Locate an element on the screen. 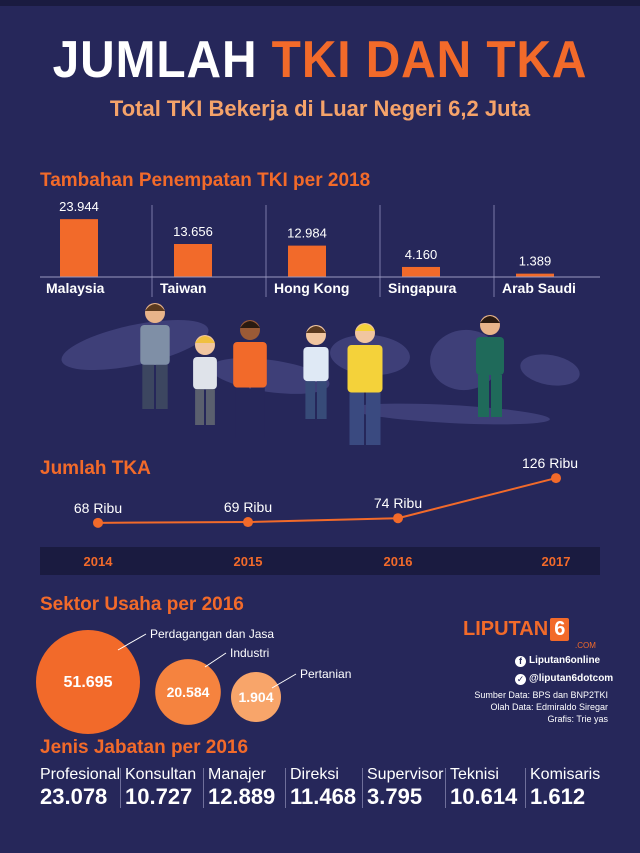 This screenshot has height=853, width=640. page-title: JUMLAH TKI DAN TKA is located at coordinates (320, 60).